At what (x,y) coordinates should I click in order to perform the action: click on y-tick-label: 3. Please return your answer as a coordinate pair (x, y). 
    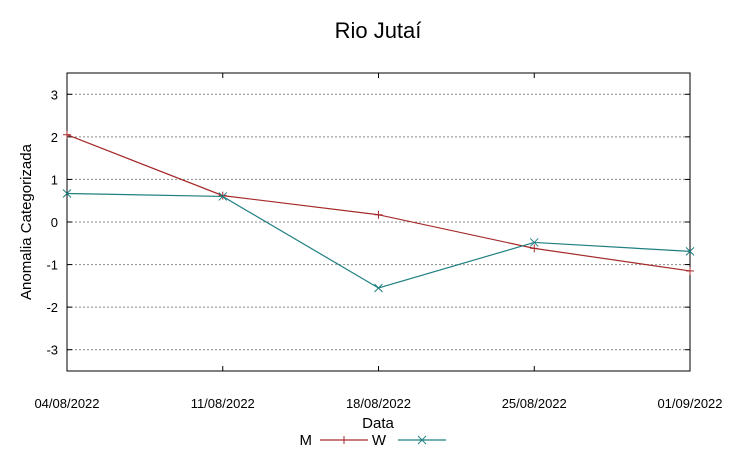
    Looking at the image, I should click on (54, 94).